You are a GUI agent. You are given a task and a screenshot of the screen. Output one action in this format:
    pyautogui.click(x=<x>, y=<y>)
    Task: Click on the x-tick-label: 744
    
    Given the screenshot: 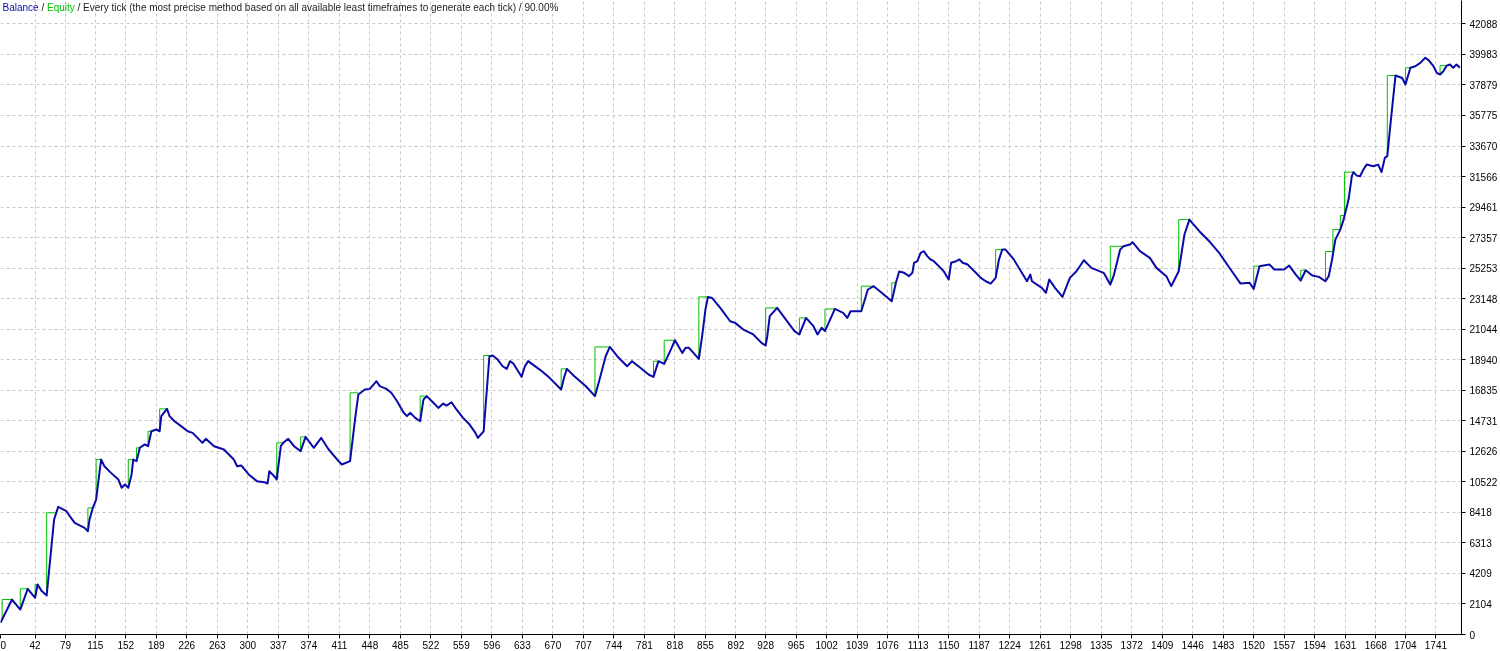 What is the action you would take?
    pyautogui.click(x=614, y=645)
    